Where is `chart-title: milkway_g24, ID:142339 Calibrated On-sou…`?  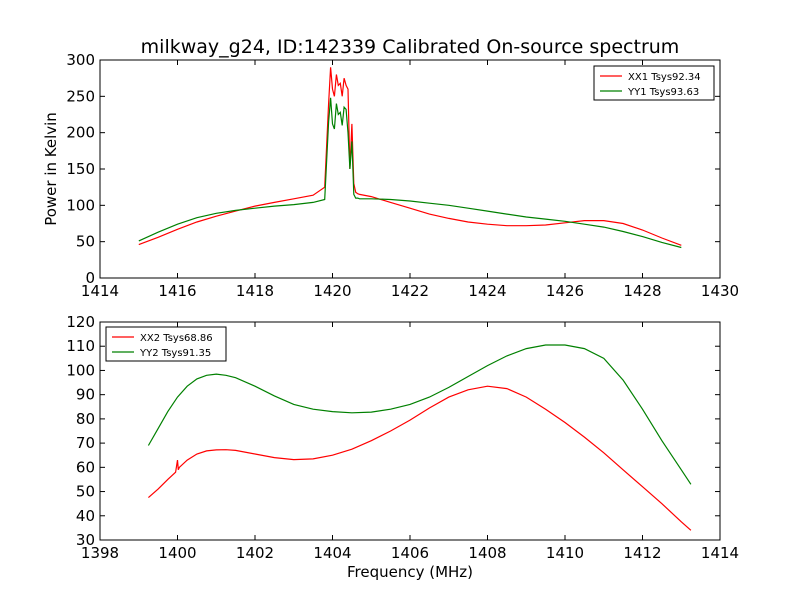 chart-title: milkway_g24, ID:142339 Calibrated On-sou… is located at coordinates (410, 47).